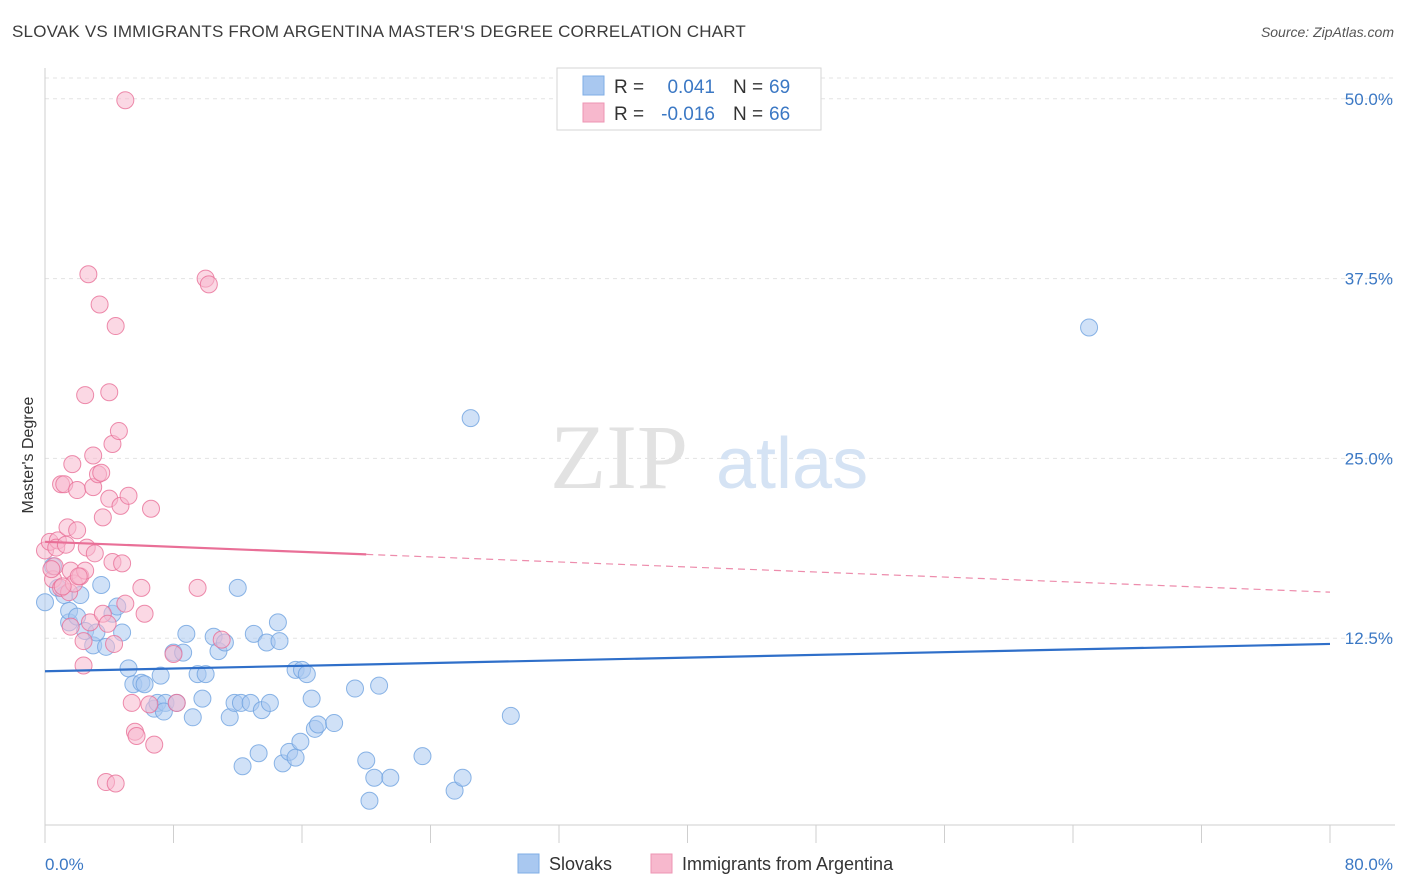 The image size is (1406, 892). Describe the element at coordinates (792, 464) in the screenshot. I see `watermark-atlas: atlas` at that location.